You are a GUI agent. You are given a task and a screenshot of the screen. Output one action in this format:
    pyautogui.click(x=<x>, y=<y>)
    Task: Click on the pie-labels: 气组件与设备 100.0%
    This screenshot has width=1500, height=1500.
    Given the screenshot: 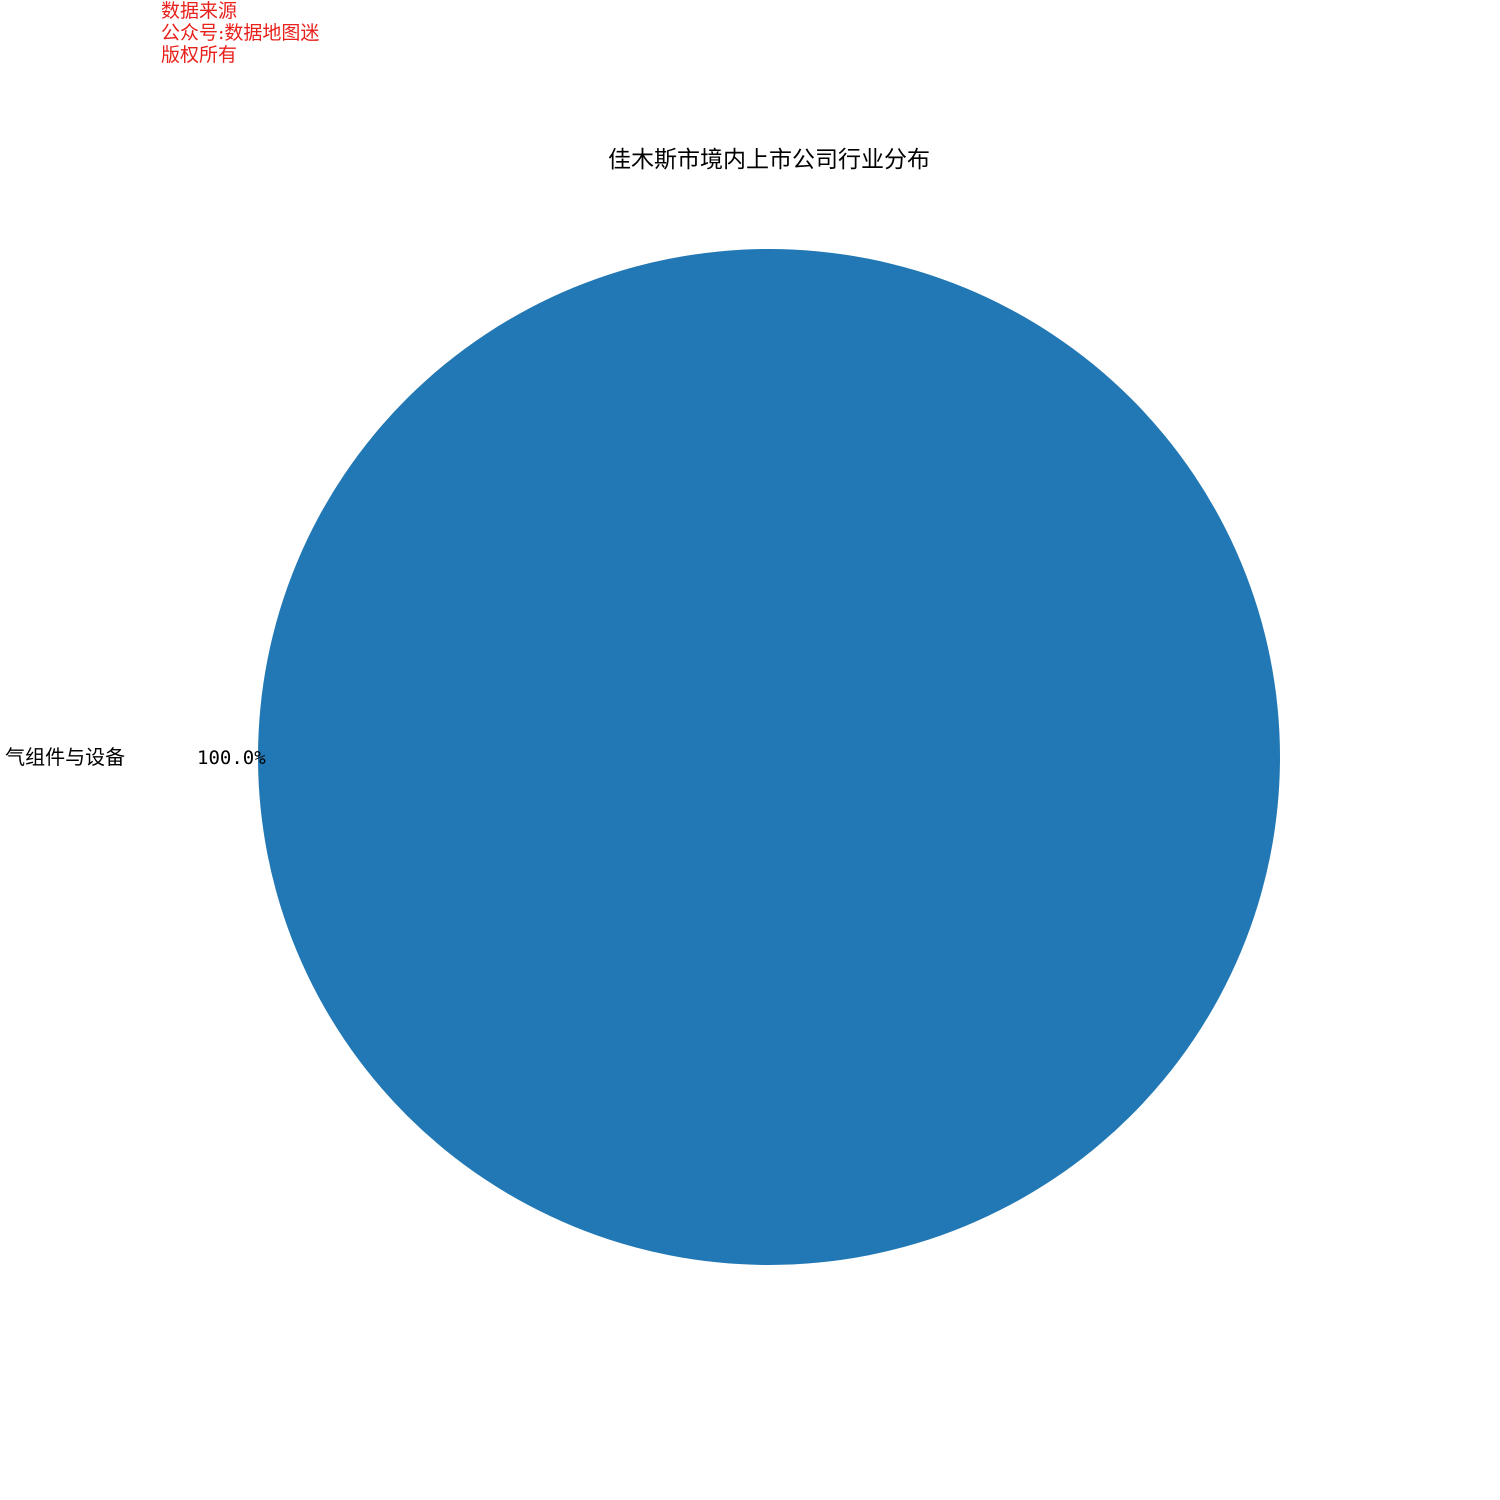 What is the action you would take?
    pyautogui.click(x=135, y=757)
    